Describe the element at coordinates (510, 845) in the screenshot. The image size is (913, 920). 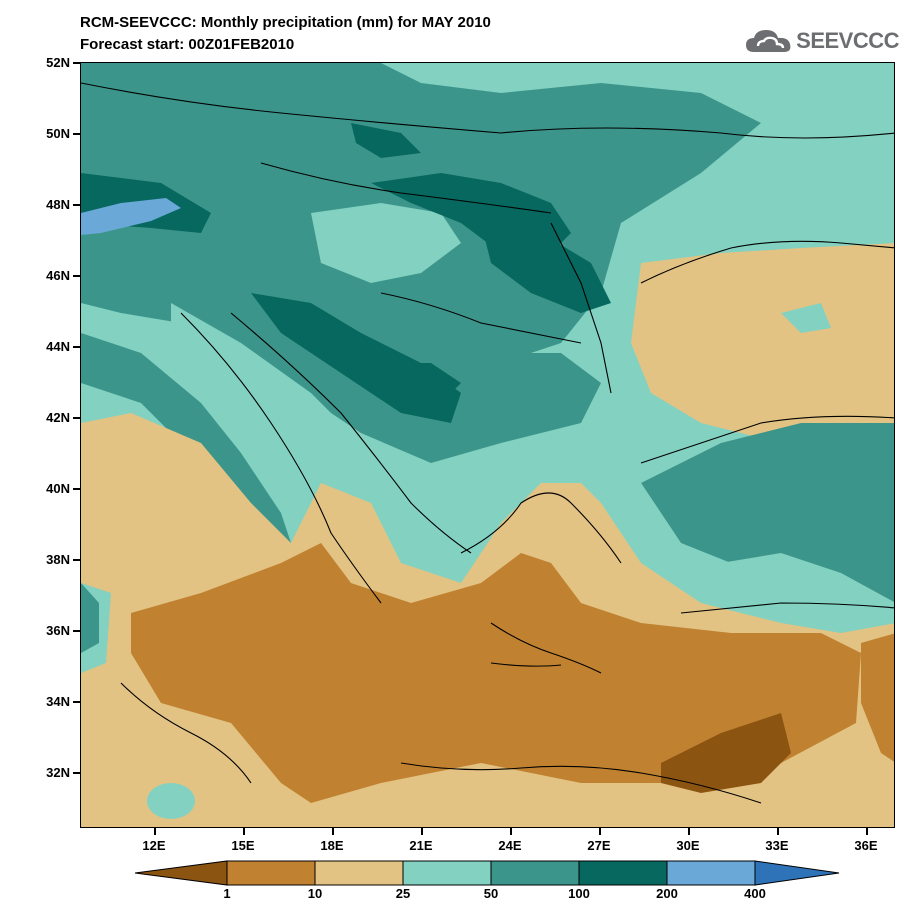
I see `lon-label: 24E` at that location.